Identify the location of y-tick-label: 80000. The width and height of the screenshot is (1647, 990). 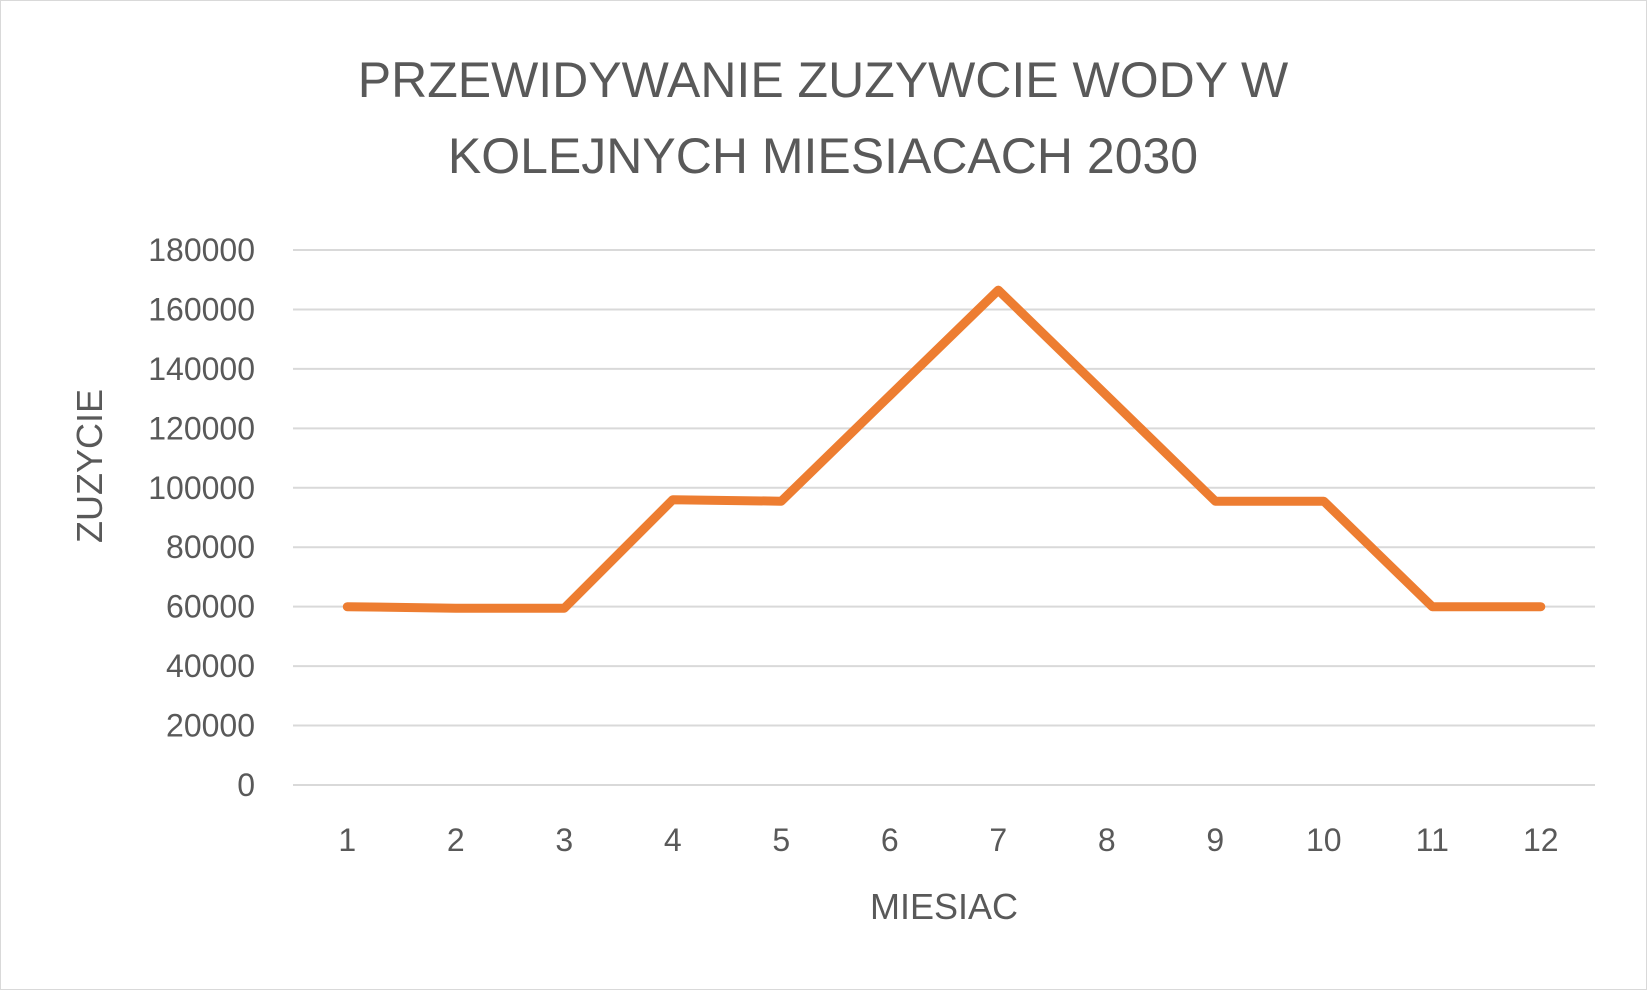
(210, 547).